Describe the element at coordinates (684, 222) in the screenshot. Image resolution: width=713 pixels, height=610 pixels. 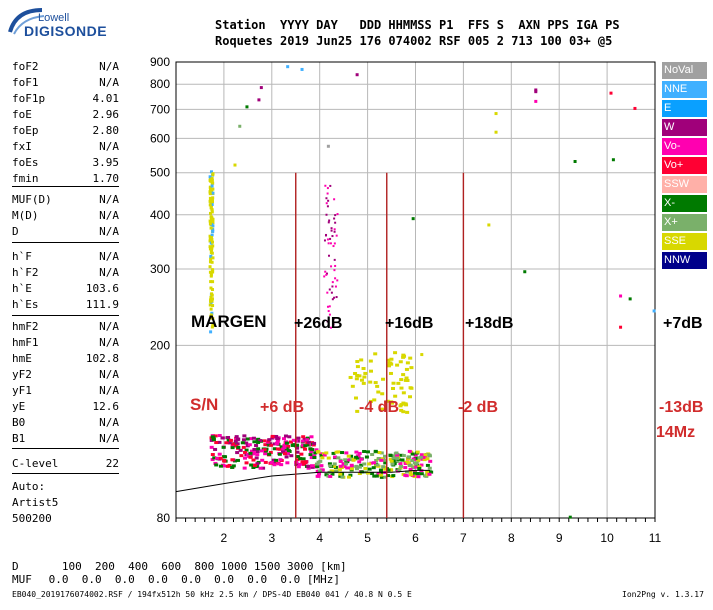
I see `legend-x: X+` at that location.